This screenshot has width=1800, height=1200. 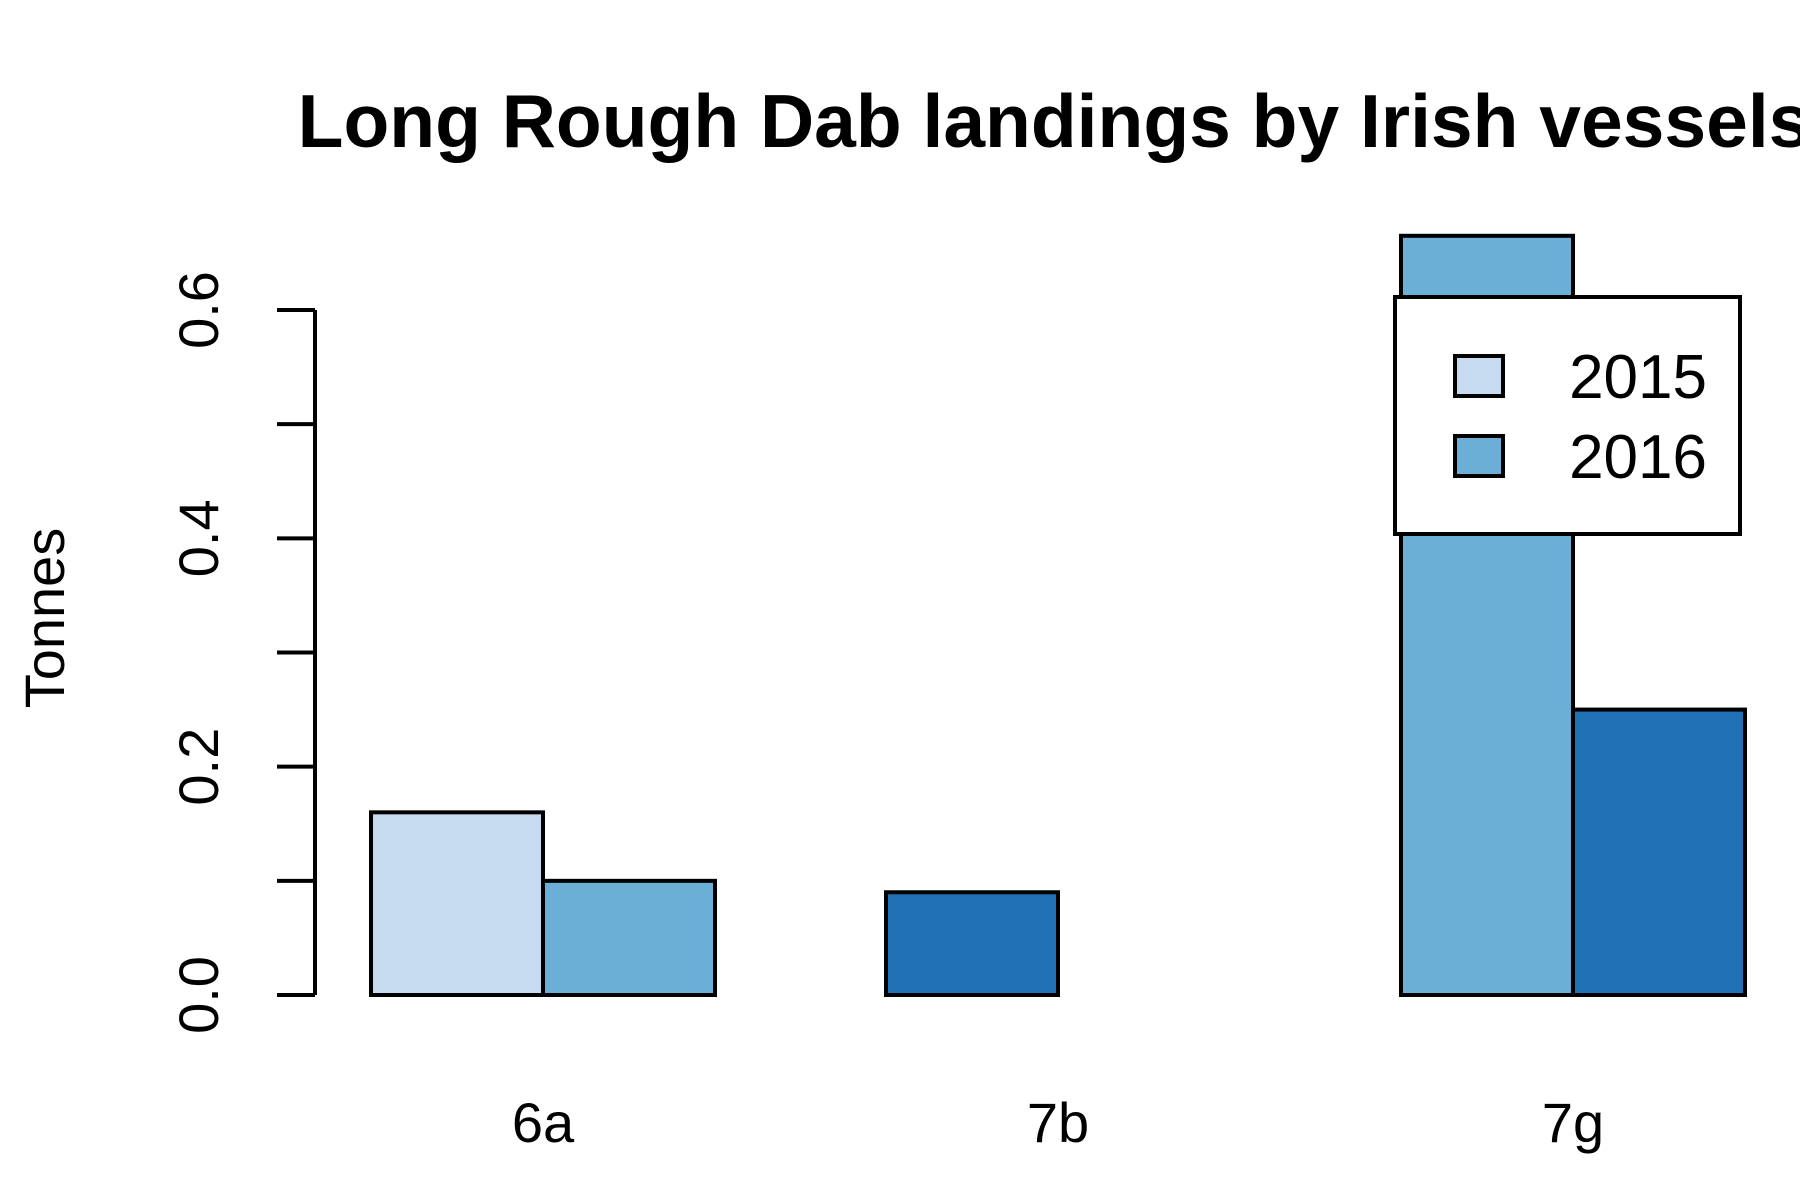 I want to click on legend-box, so click(x=1567, y=415).